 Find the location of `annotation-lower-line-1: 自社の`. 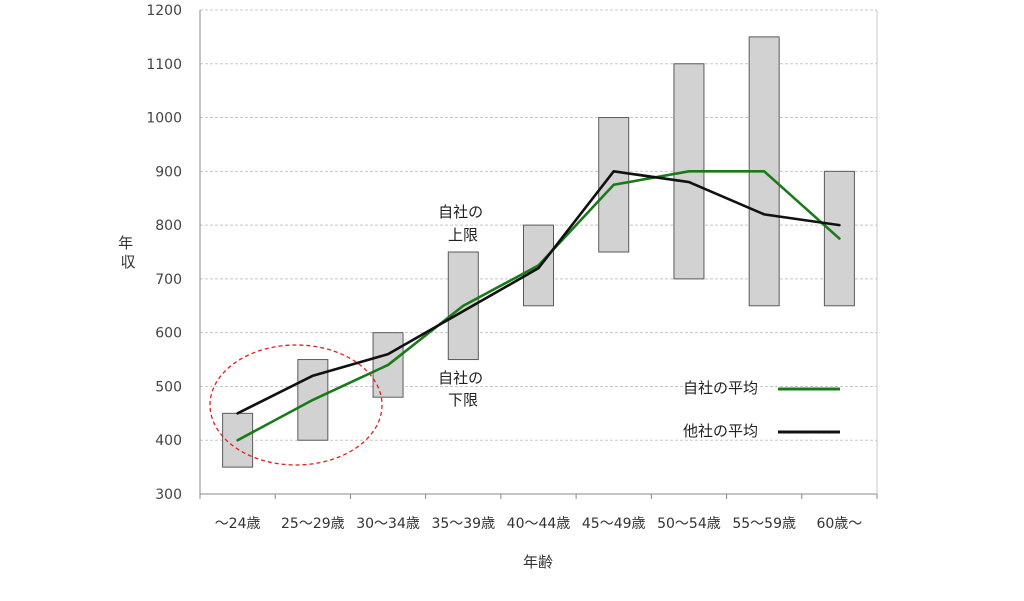

annotation-lower-line-1: 自社の is located at coordinates (460, 378).